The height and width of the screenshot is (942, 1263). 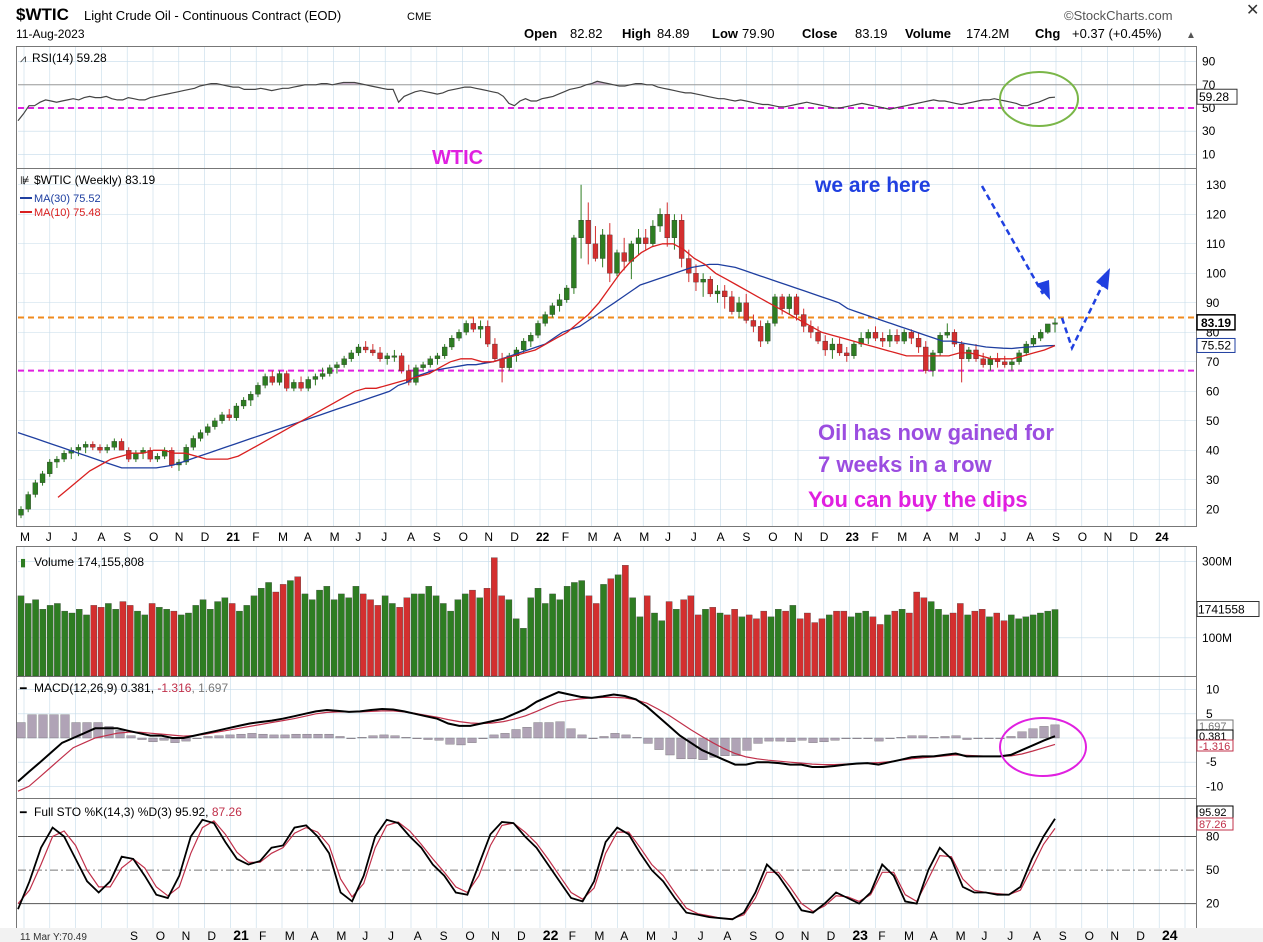 I want to click on macd-label-signal: -1.316, so click(x=174, y=688).